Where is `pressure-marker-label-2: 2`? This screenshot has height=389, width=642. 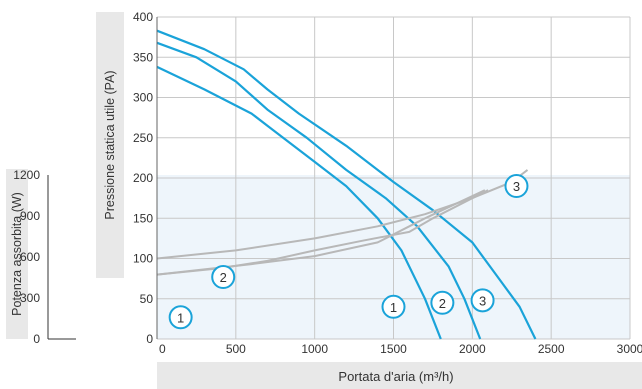 pressure-marker-label-2: 2 is located at coordinates (442, 303).